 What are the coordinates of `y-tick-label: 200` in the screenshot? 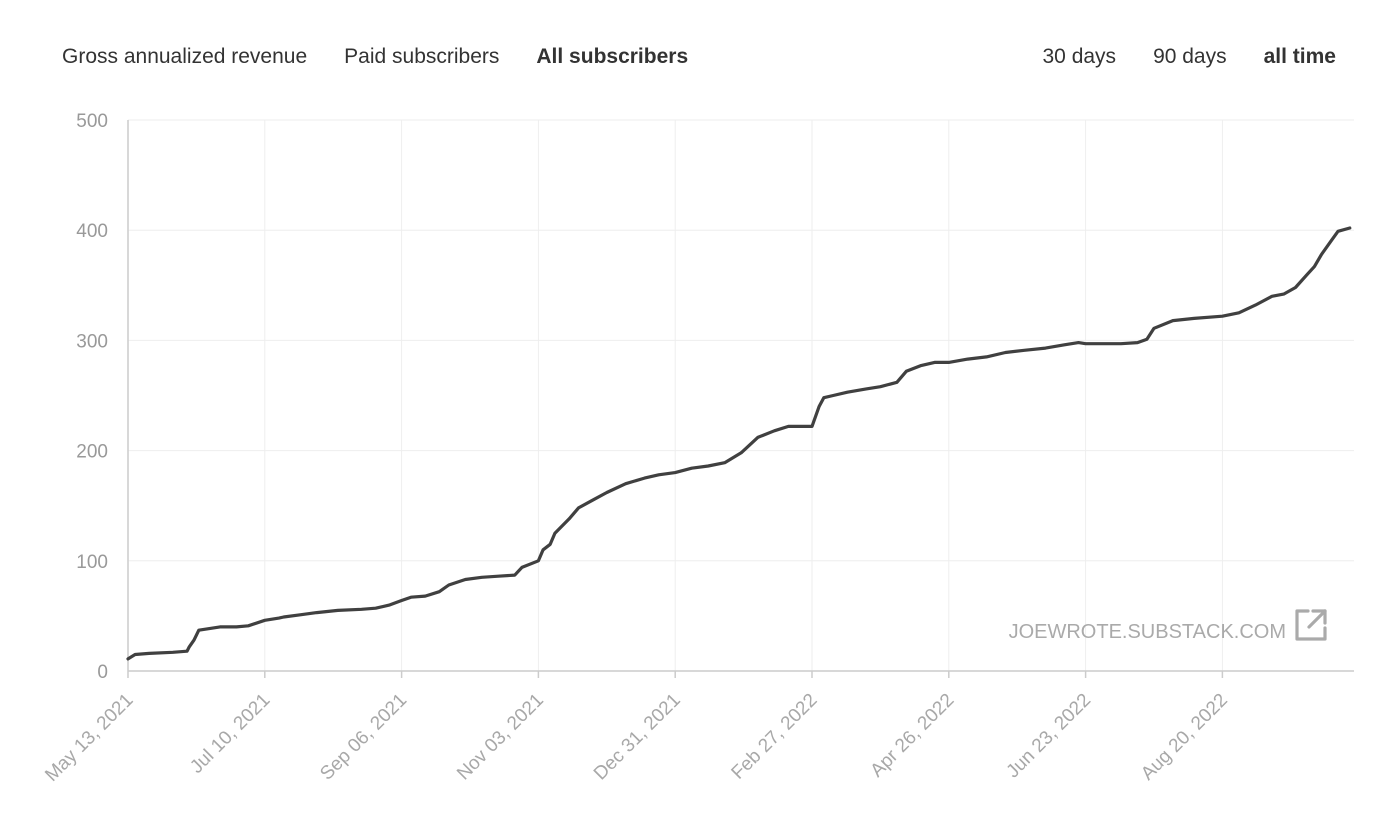 It's located at (92, 452).